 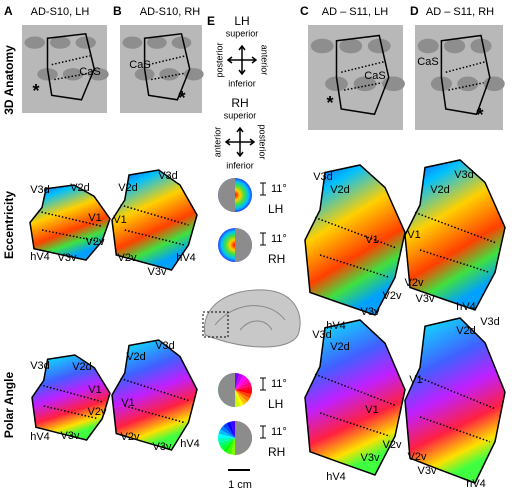 I want to click on direction: anterior, so click(x=217, y=142).